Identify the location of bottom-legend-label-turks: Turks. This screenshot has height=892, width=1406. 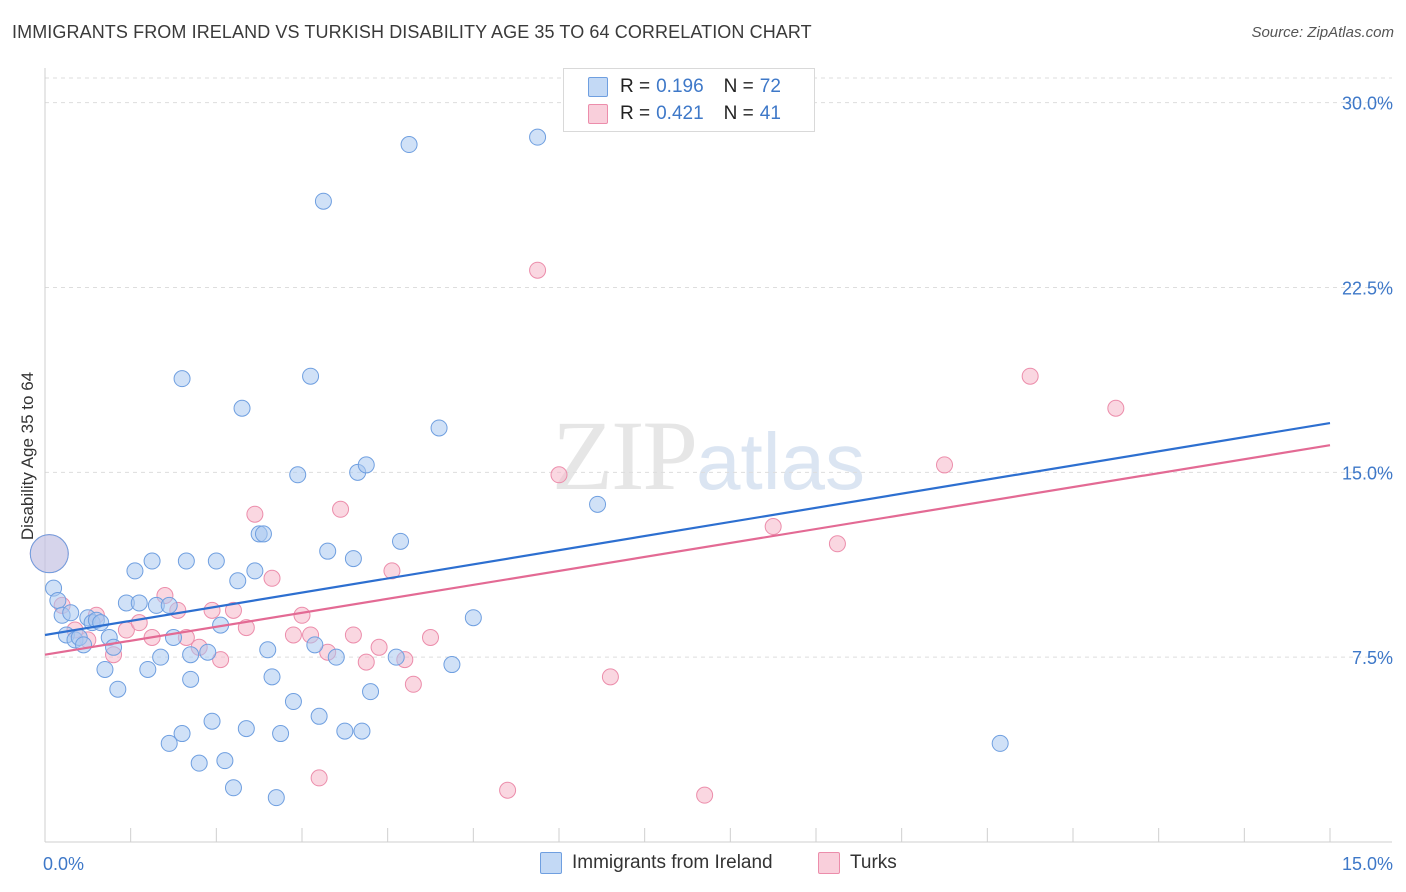
(873, 862).